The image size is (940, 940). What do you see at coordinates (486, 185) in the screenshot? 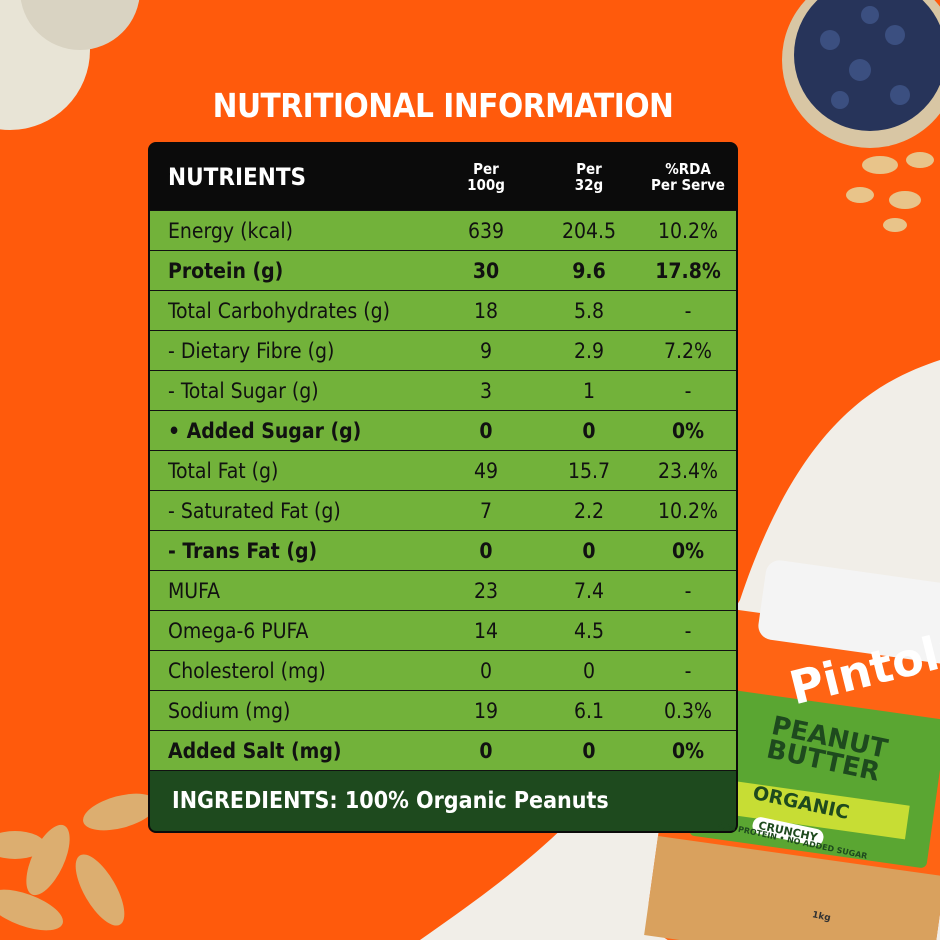
I see `header-line: 100g` at bounding box center [486, 185].